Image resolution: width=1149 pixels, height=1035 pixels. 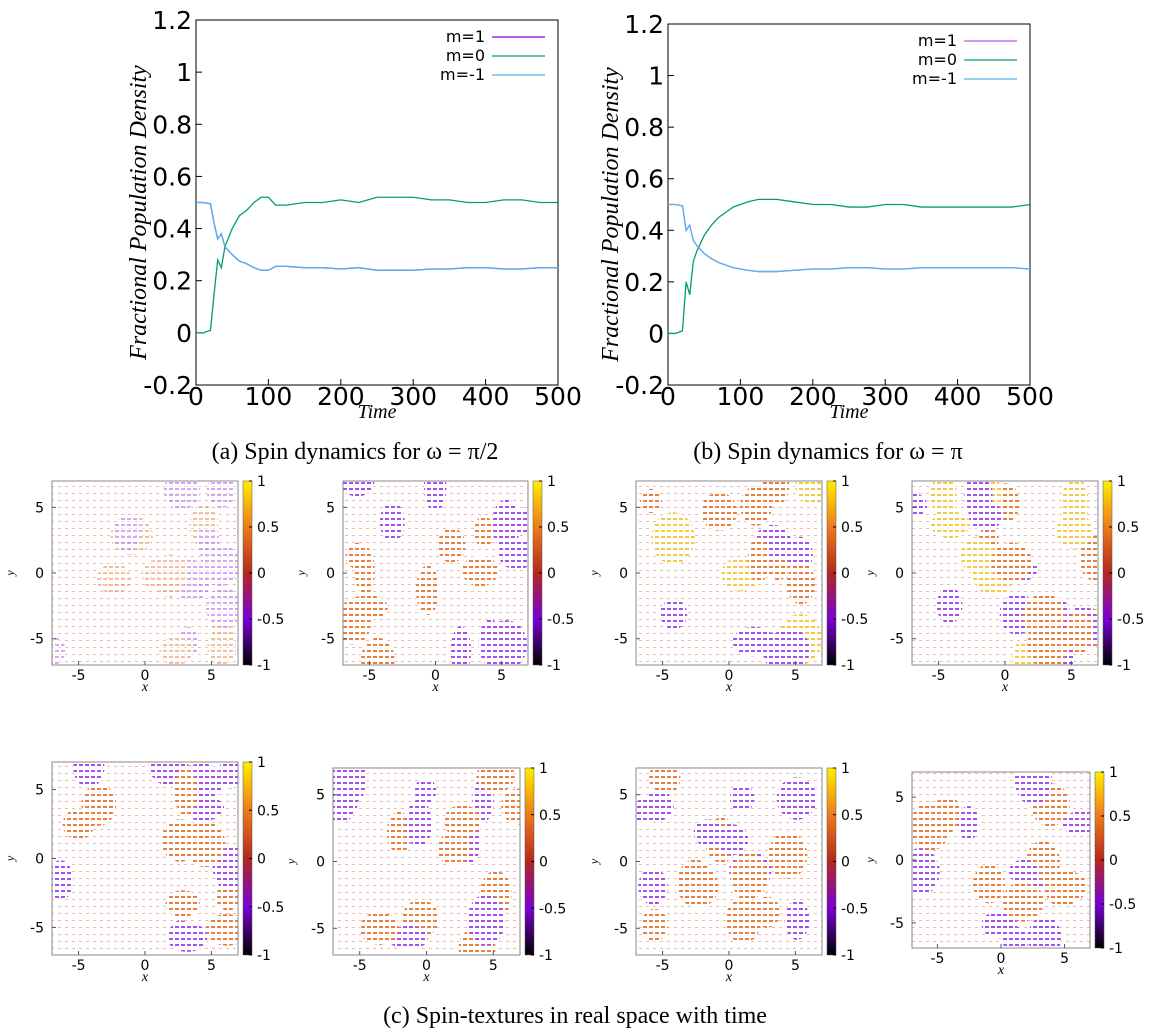 What do you see at coordinates (611, 215) in the screenshot?
I see `y-axis-label: Fractional Population Density` at bounding box center [611, 215].